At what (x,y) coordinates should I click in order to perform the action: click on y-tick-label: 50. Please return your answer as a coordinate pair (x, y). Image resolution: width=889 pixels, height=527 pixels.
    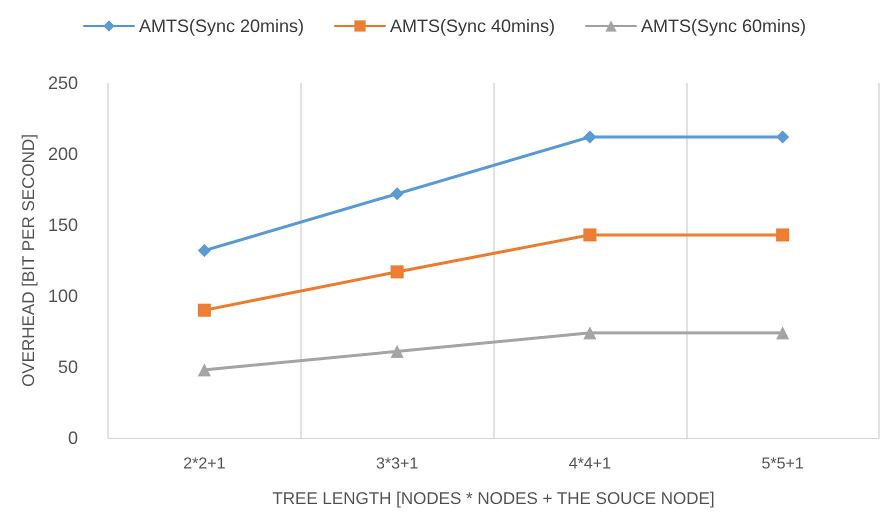
    Looking at the image, I should click on (68, 367).